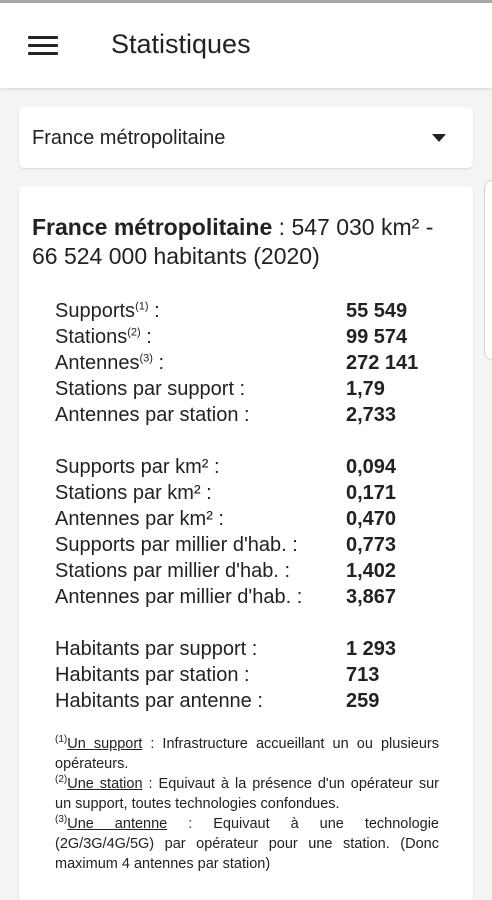 The image size is (492, 900). What do you see at coordinates (365, 389) in the screenshot?
I see `stat-value: 1,79` at bounding box center [365, 389].